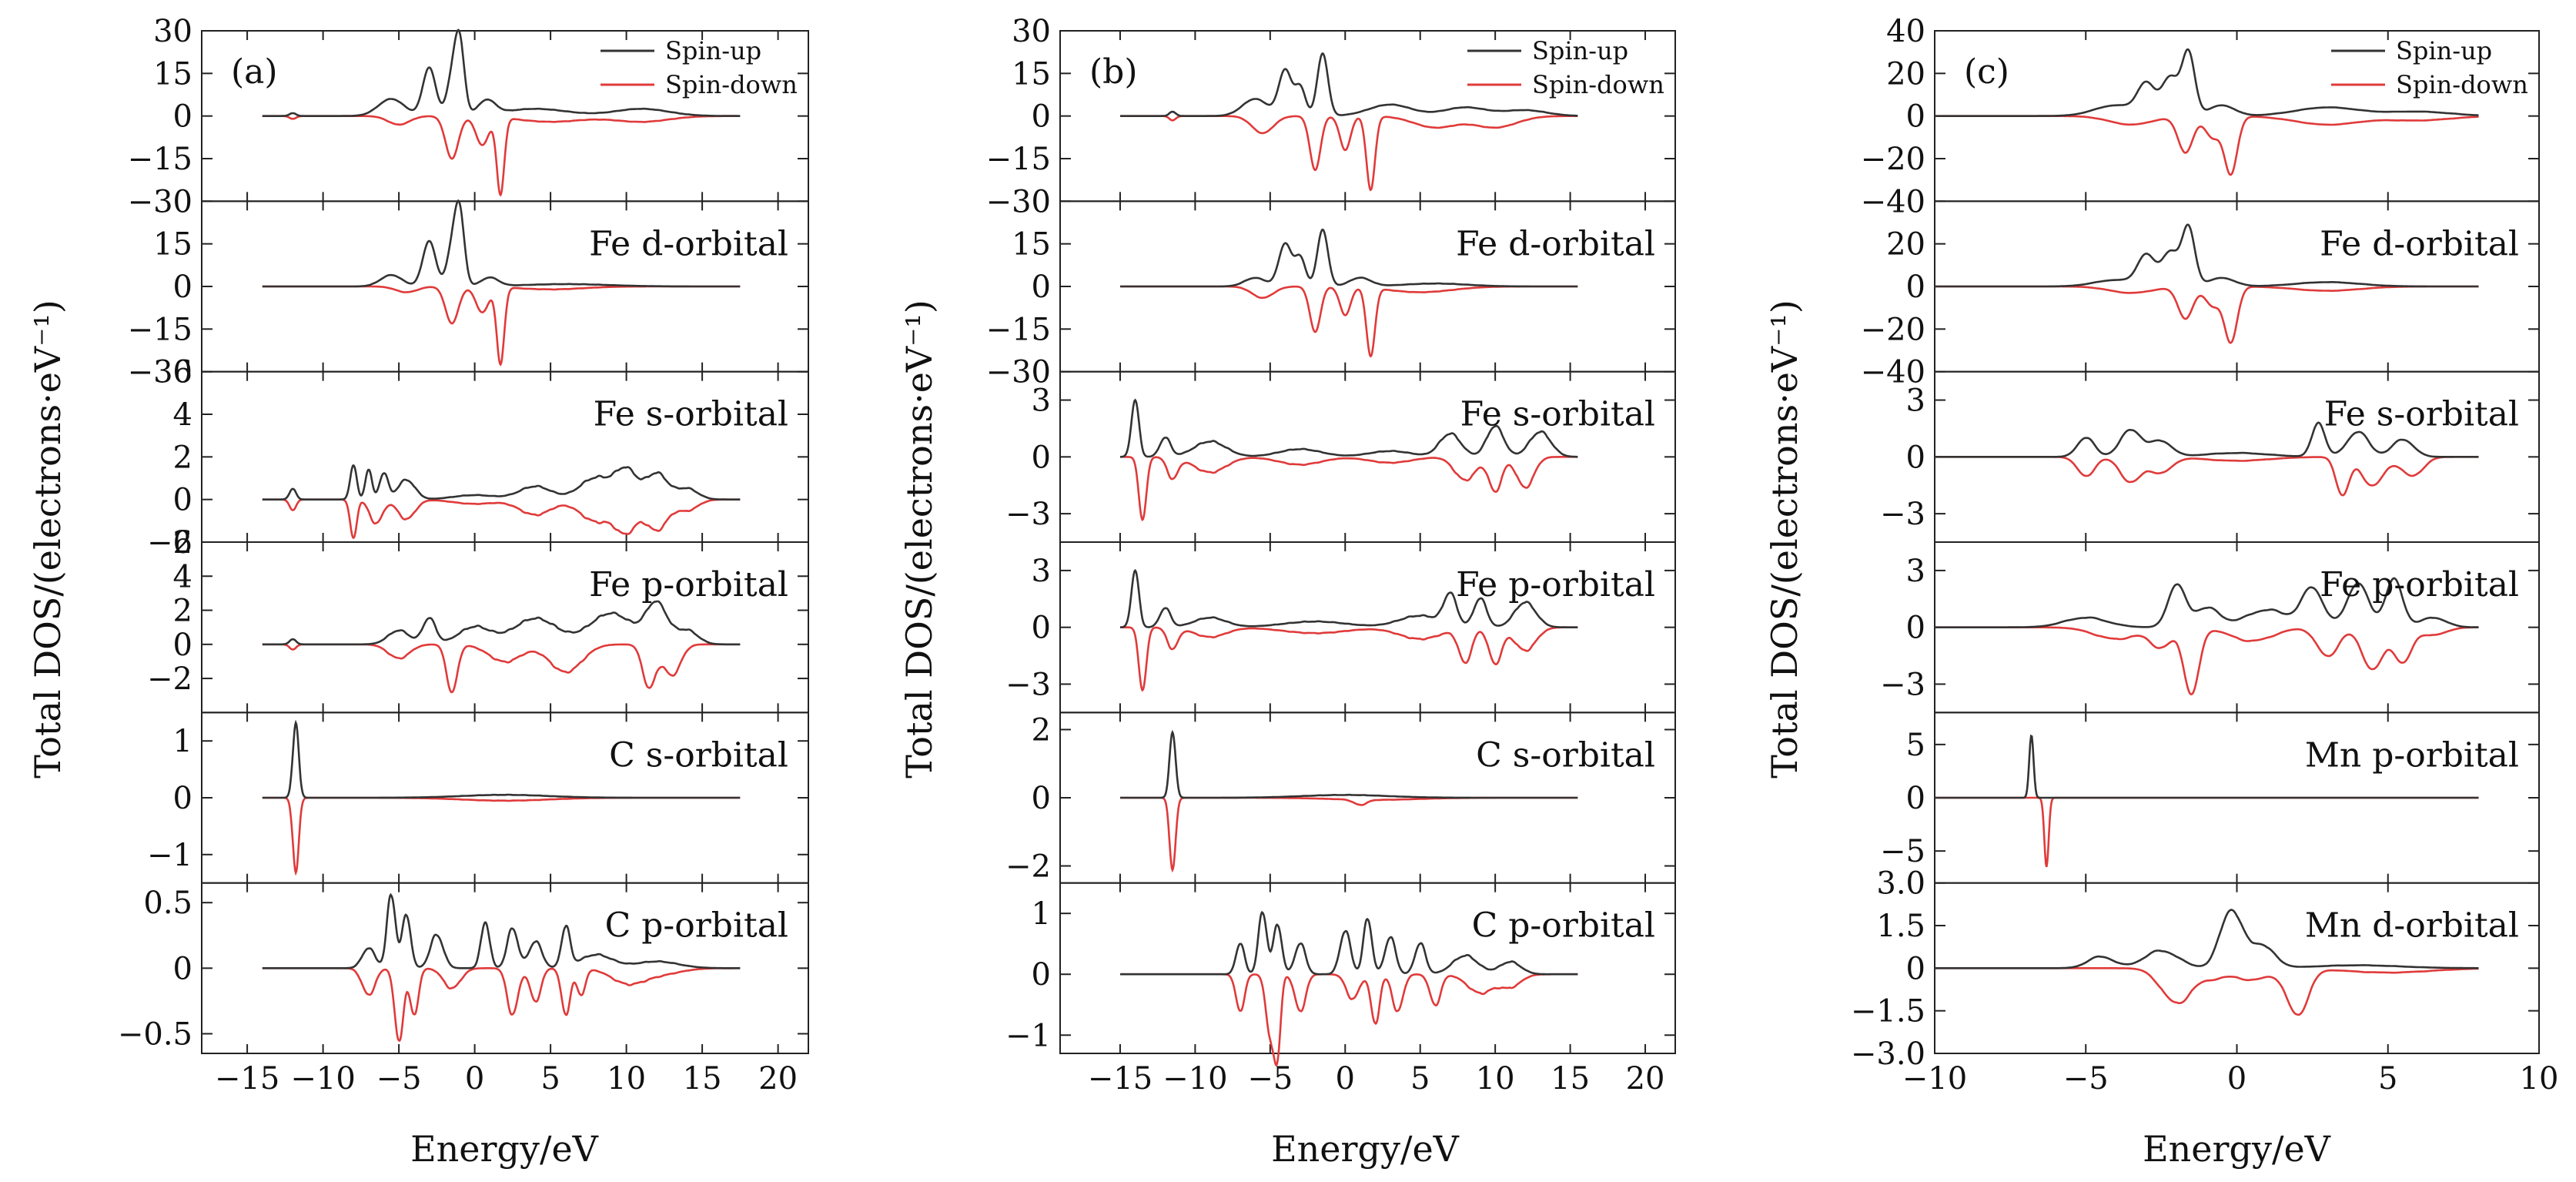 The height and width of the screenshot is (1182, 2576). Describe the element at coordinates (1916, 745) in the screenshot. I see `y-tick-label: 5` at that location.